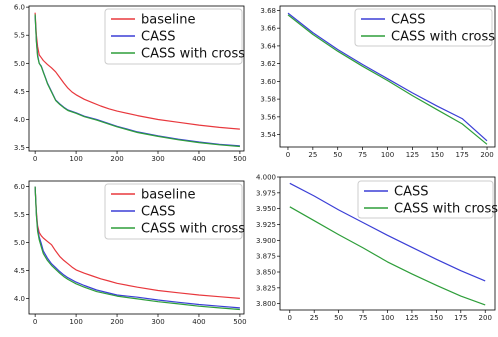 Image resolution: width=498 pixels, height=337 pixels. Describe the element at coordinates (266, 304) in the screenshot. I see `y-tick-label: 3.800` at that location.